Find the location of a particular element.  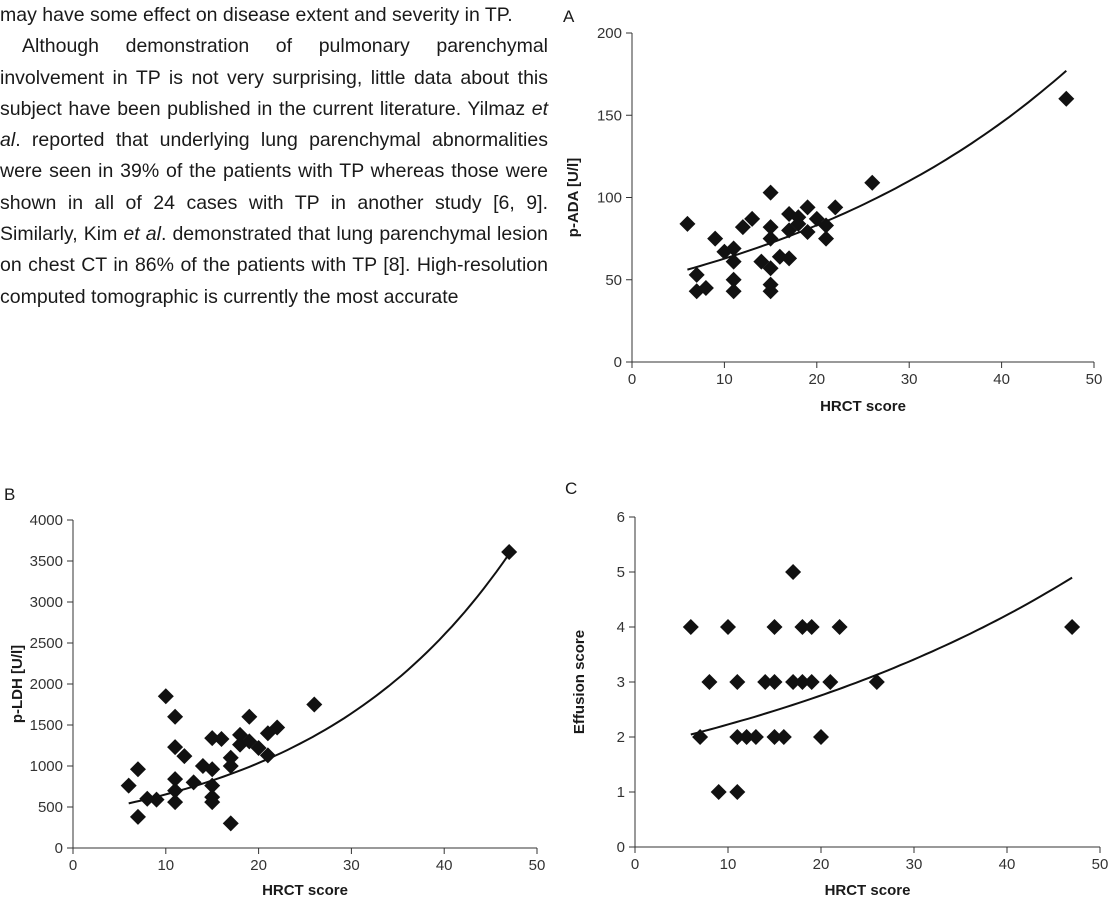

y-tick-label: 6 is located at coordinates (621, 517).